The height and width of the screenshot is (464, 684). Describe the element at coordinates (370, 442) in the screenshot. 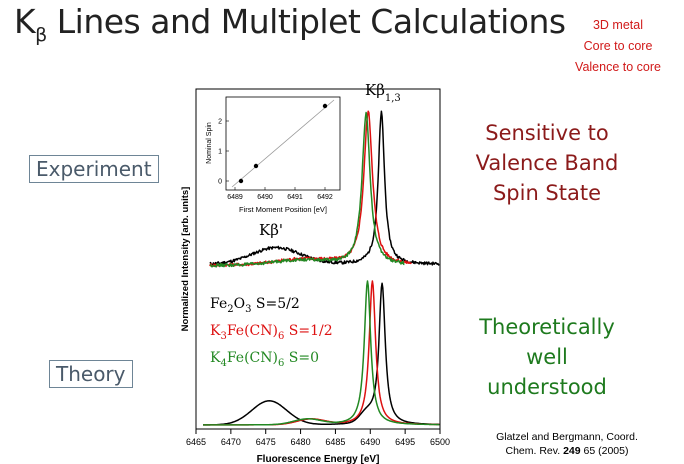

I see `x-tick-label: 6490` at that location.